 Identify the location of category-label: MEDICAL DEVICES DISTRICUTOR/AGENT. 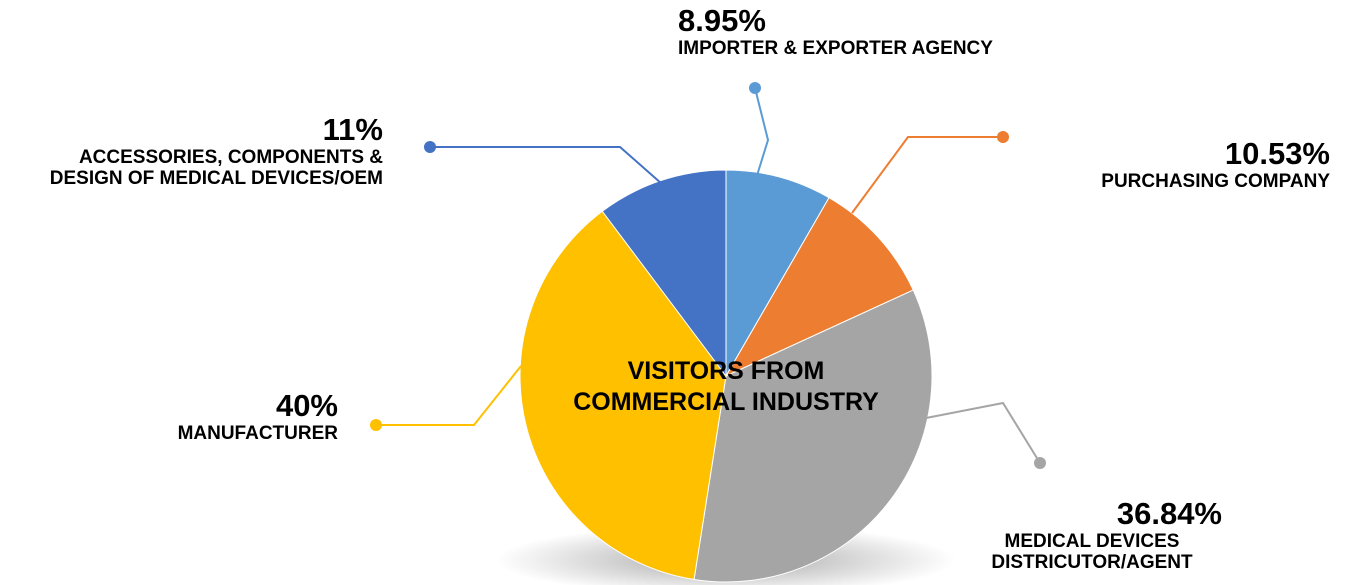
(1092, 552).